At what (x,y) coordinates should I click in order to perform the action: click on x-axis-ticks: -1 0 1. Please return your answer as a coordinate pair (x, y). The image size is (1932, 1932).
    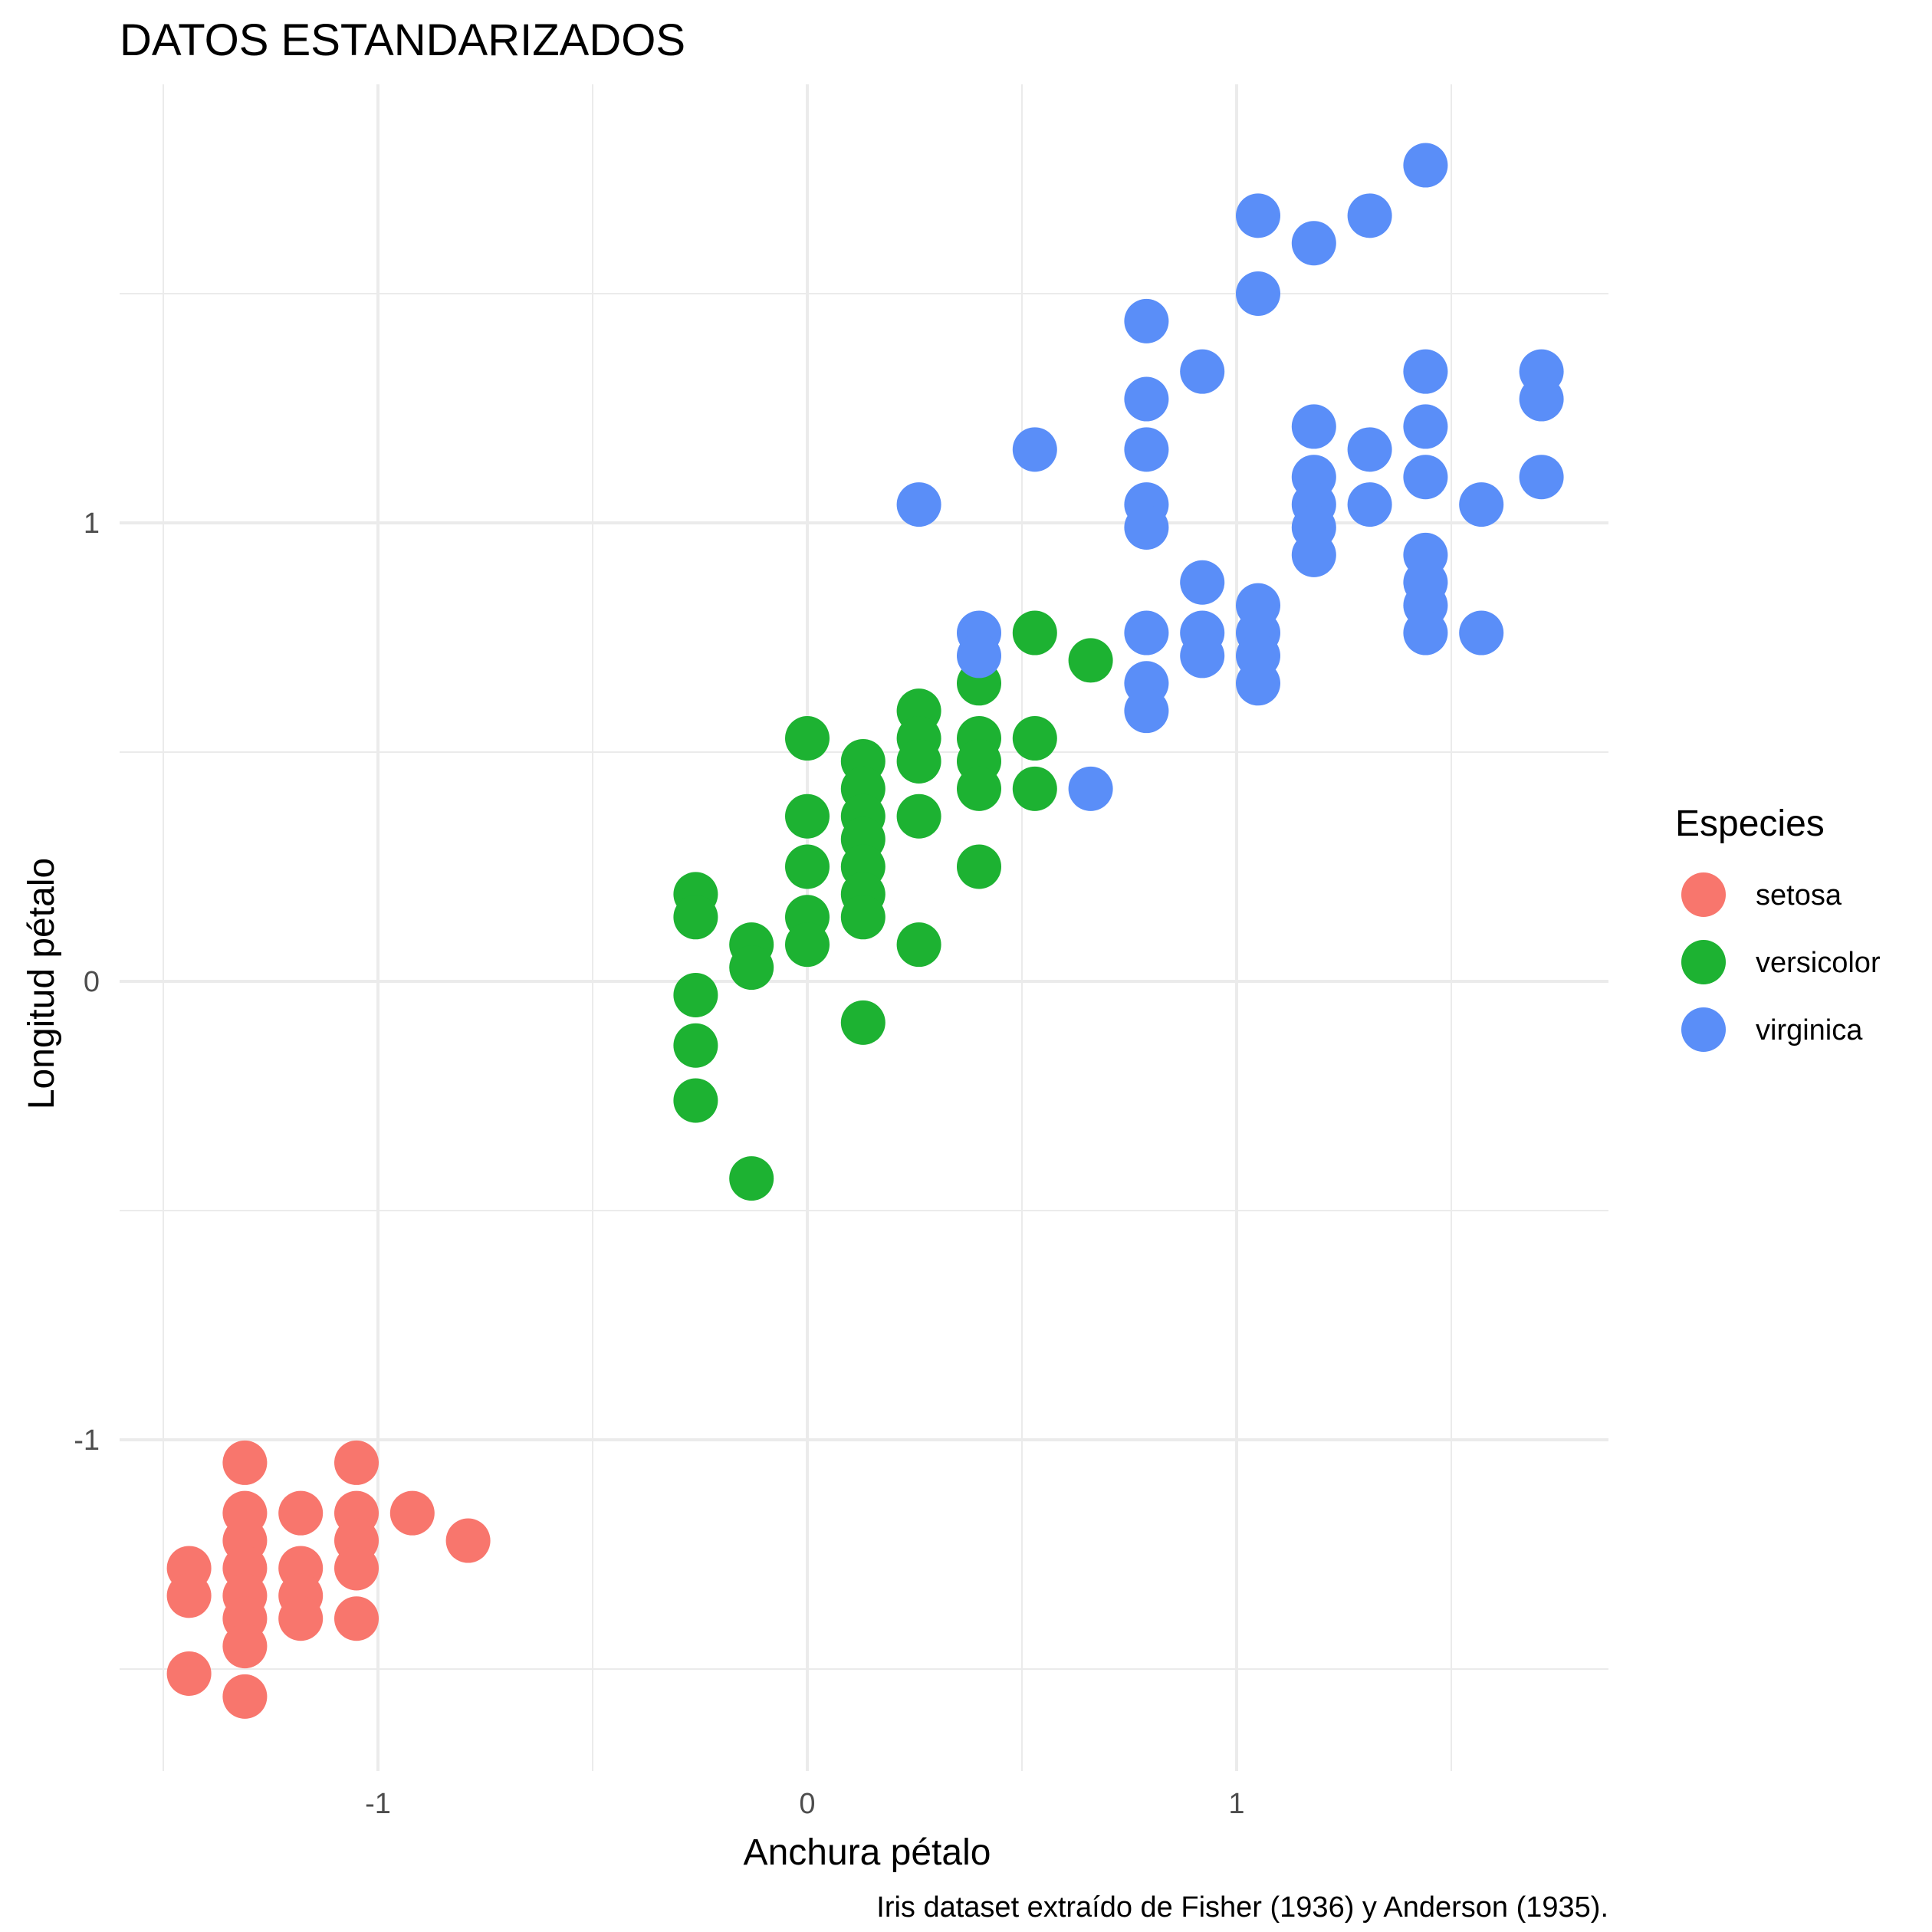
    Looking at the image, I should click on (804, 1804).